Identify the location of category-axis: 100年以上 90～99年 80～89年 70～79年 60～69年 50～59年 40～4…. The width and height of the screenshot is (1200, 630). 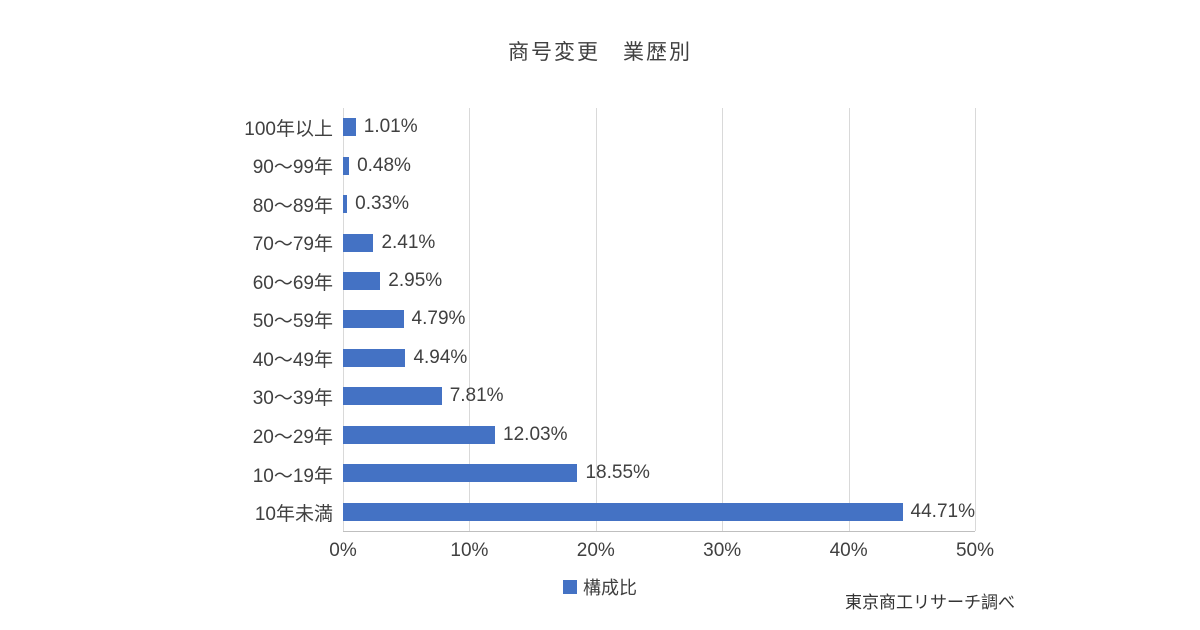
(223, 320).